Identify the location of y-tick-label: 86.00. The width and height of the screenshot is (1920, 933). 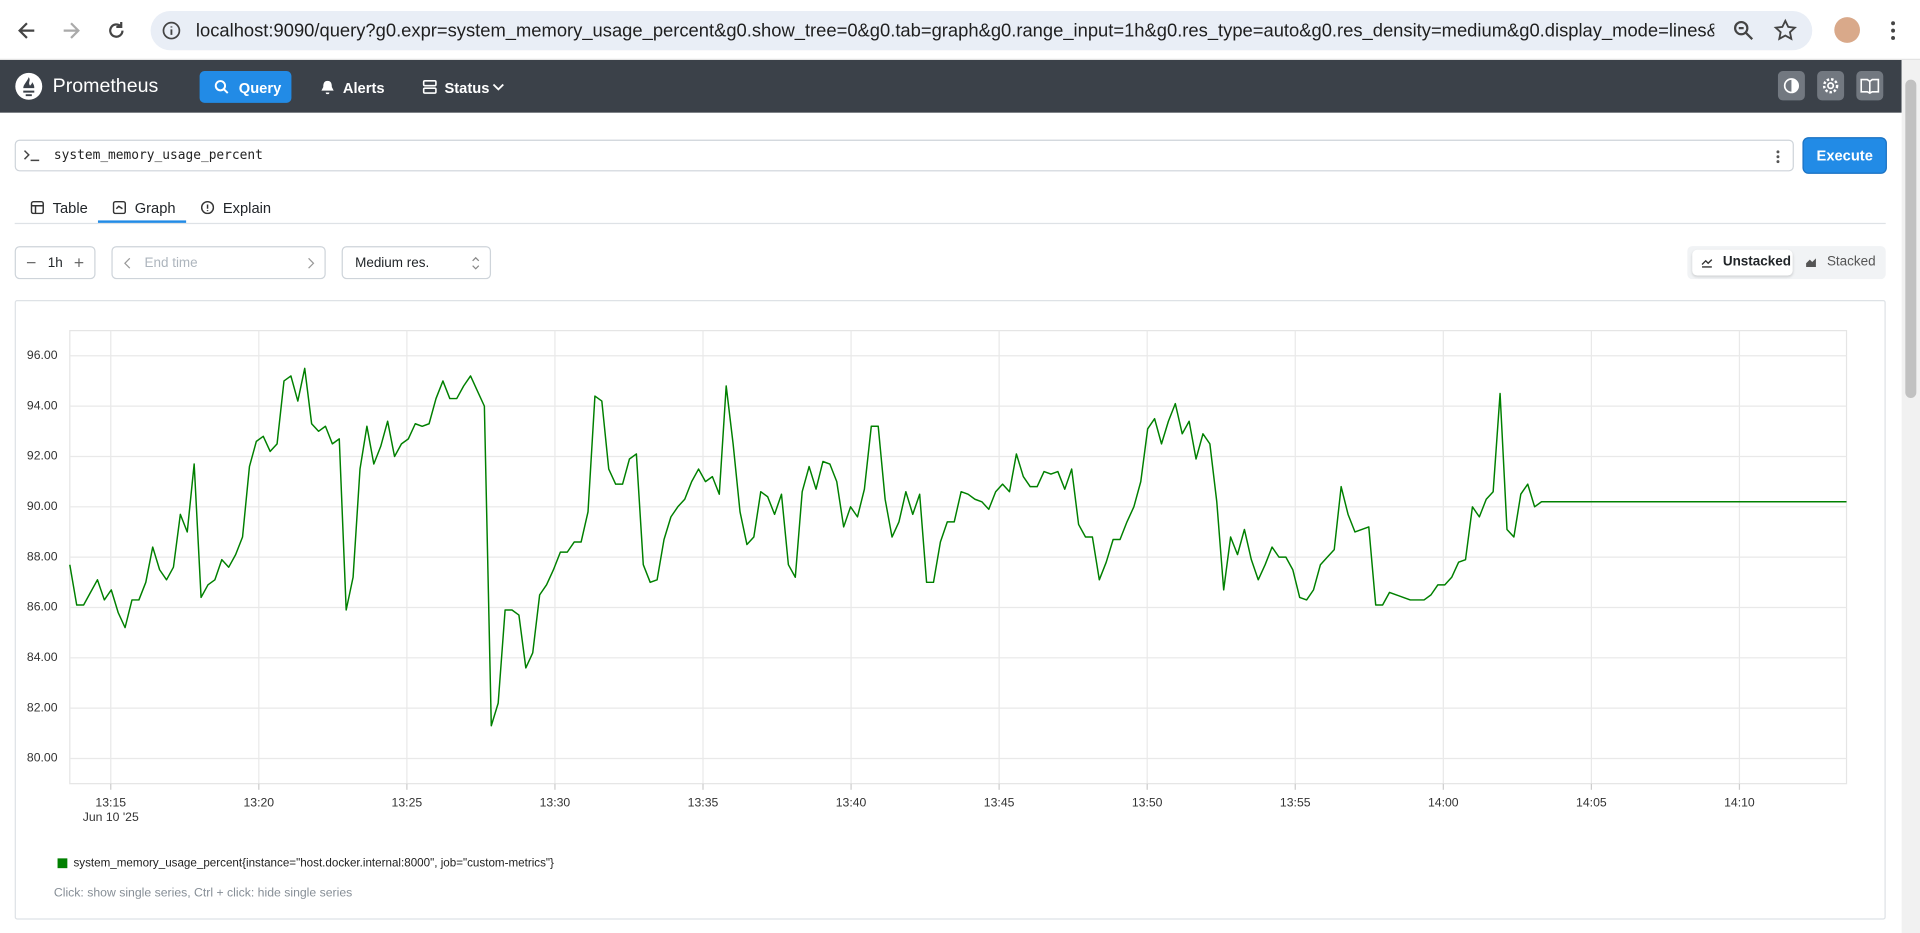
(42, 607).